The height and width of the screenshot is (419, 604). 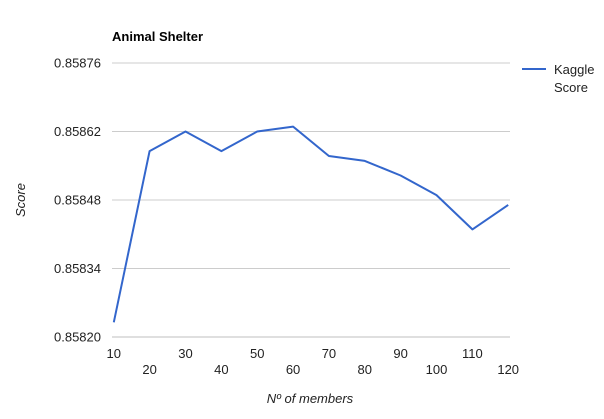 What do you see at coordinates (149, 369) in the screenshot?
I see `x-tick-label: 20` at bounding box center [149, 369].